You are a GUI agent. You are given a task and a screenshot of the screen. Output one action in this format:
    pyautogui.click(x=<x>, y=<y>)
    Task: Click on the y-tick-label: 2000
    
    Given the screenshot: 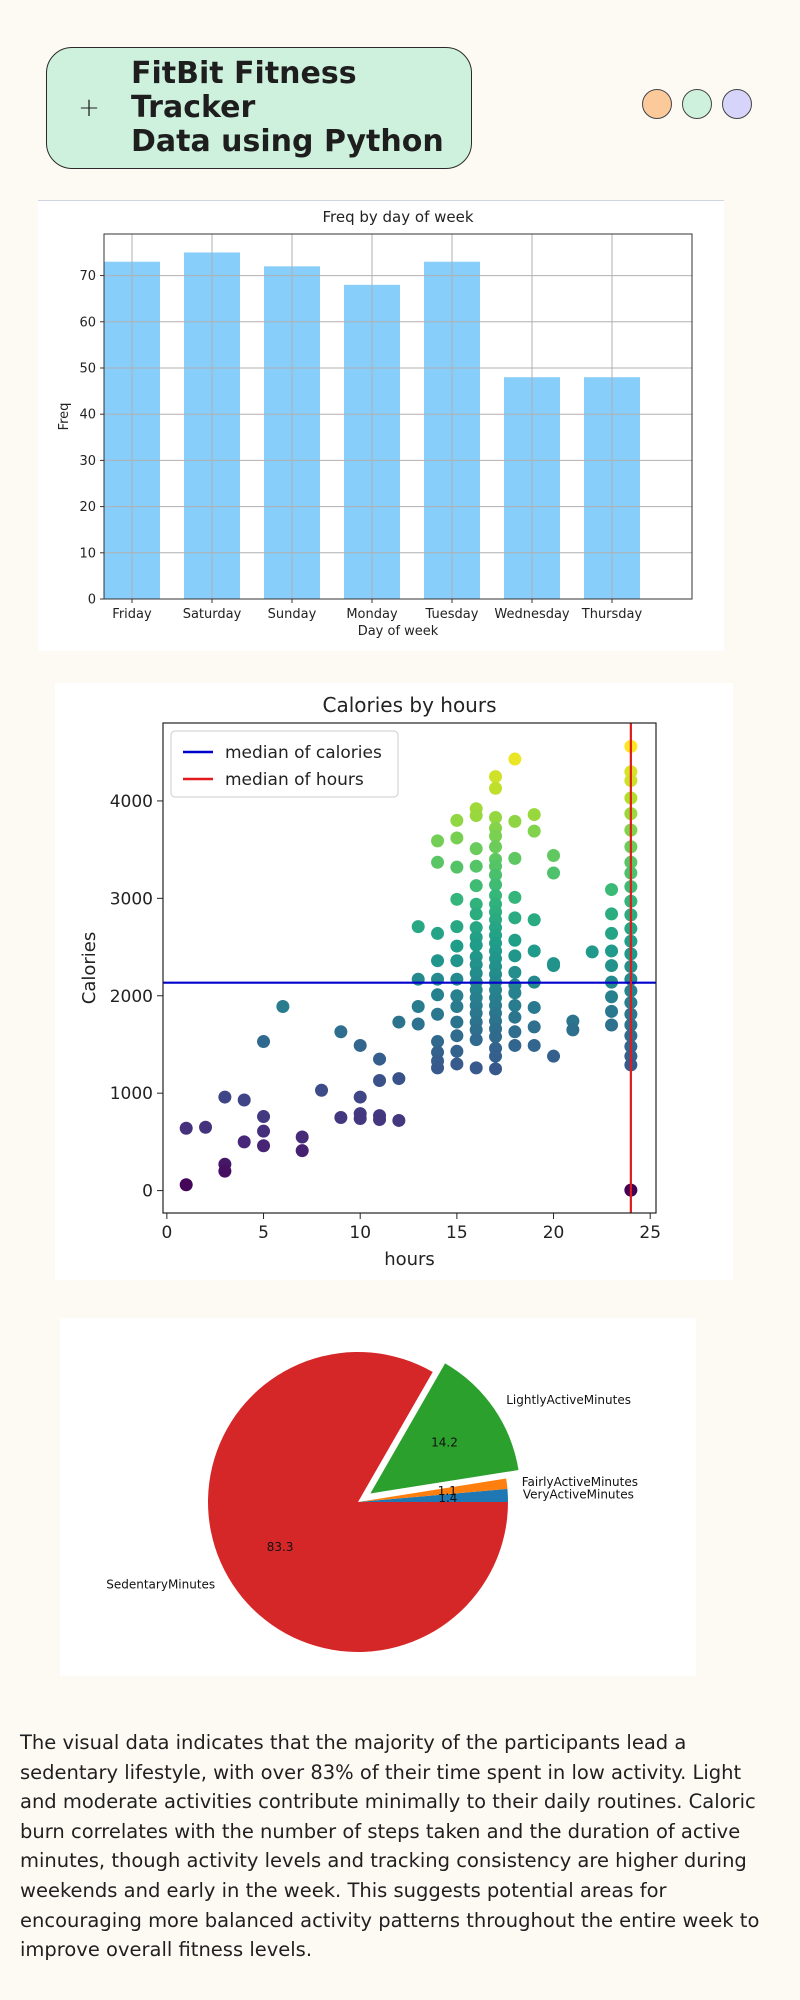 What is the action you would take?
    pyautogui.click(x=131, y=997)
    